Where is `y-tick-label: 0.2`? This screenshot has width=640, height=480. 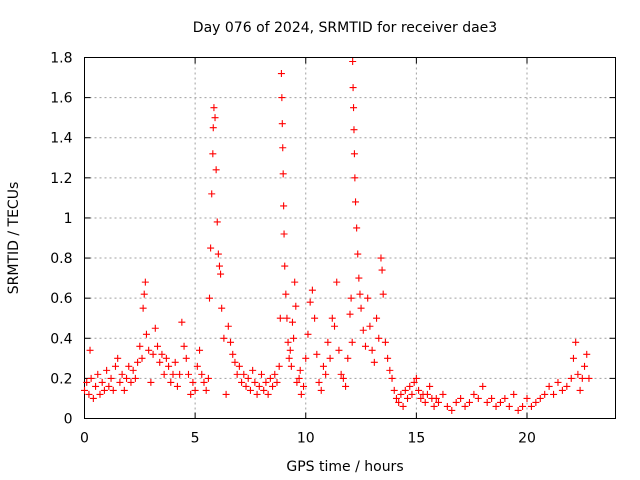 y-tick-label: 0.2 is located at coordinates (61, 379).